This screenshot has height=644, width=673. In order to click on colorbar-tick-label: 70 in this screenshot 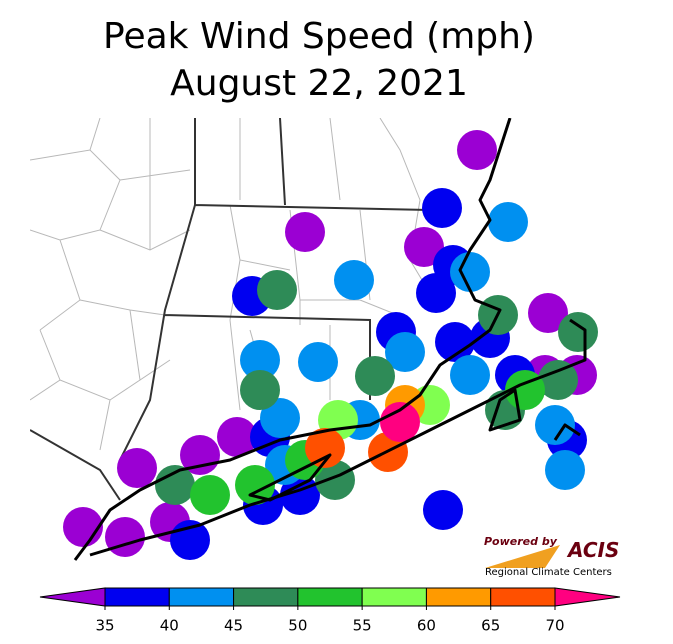, I will do `click(554, 626)`.